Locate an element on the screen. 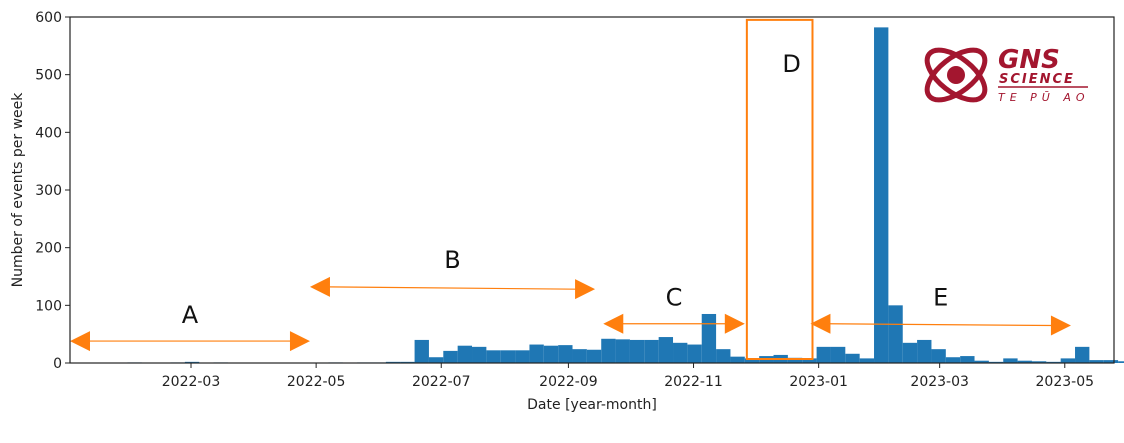  x-tick-label: 2022-05 is located at coordinates (316, 382).